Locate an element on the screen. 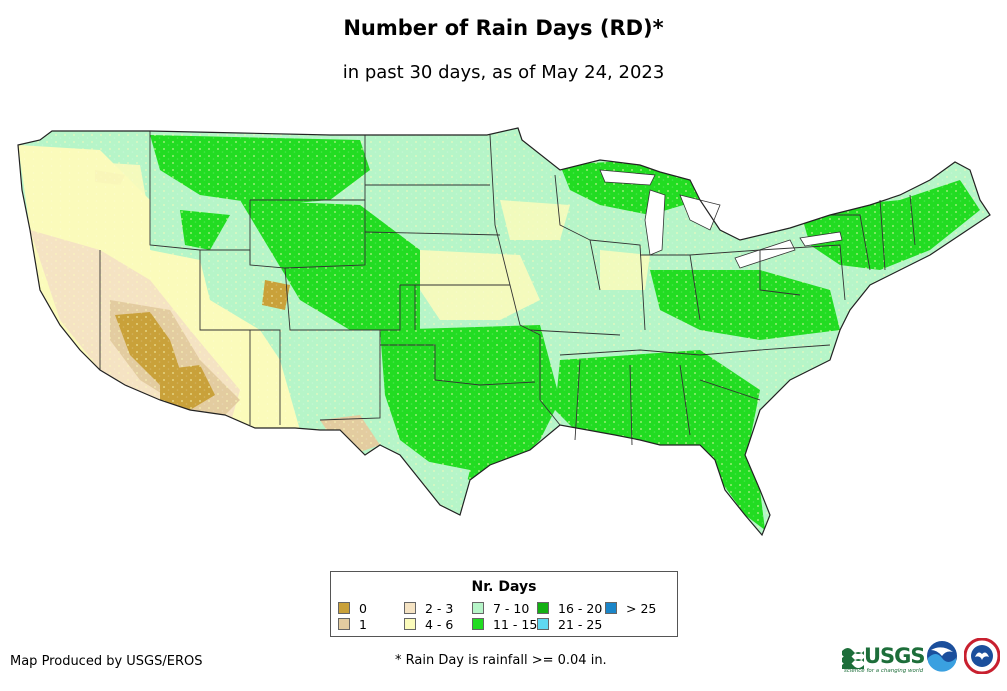 The image size is (1007, 691). legend-label: 16 - 20 is located at coordinates (580, 608).